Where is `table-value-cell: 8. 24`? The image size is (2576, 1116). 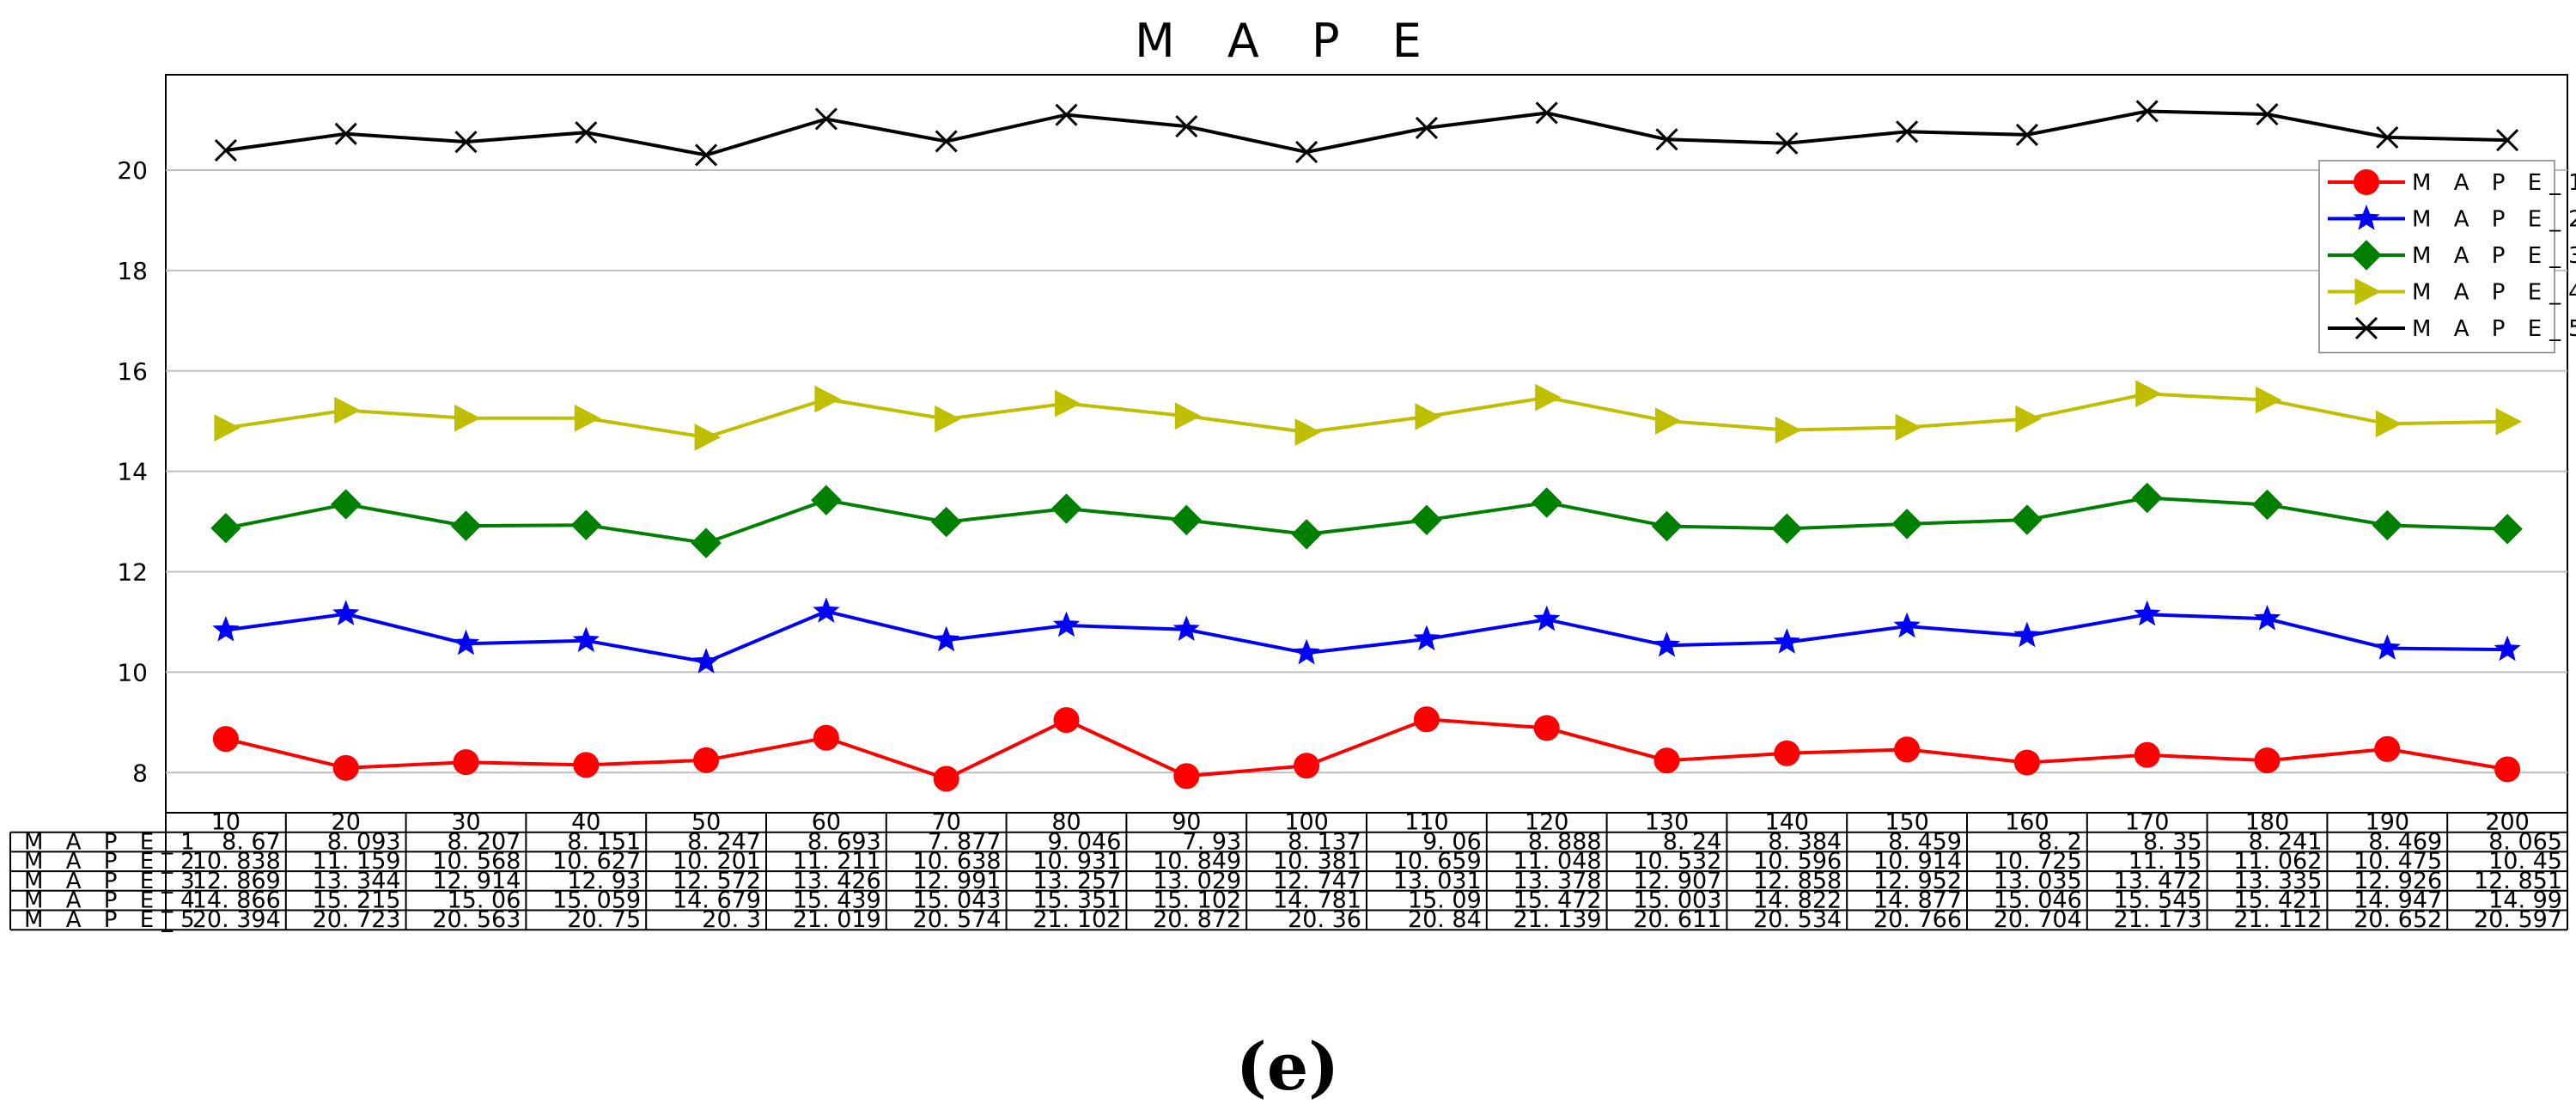
table-value-cell: 8. 24 is located at coordinates (1692, 841).